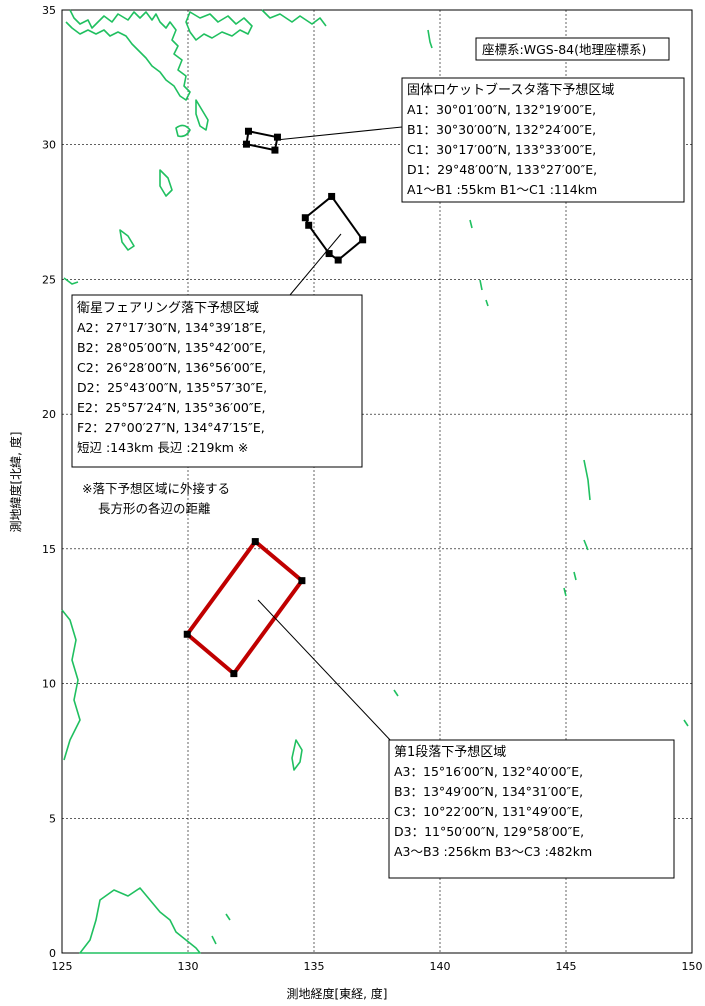 The image size is (705, 1006). What do you see at coordinates (156, 488) in the screenshot?
I see `note-line-1: ※落下予想区域に外接する` at bounding box center [156, 488].